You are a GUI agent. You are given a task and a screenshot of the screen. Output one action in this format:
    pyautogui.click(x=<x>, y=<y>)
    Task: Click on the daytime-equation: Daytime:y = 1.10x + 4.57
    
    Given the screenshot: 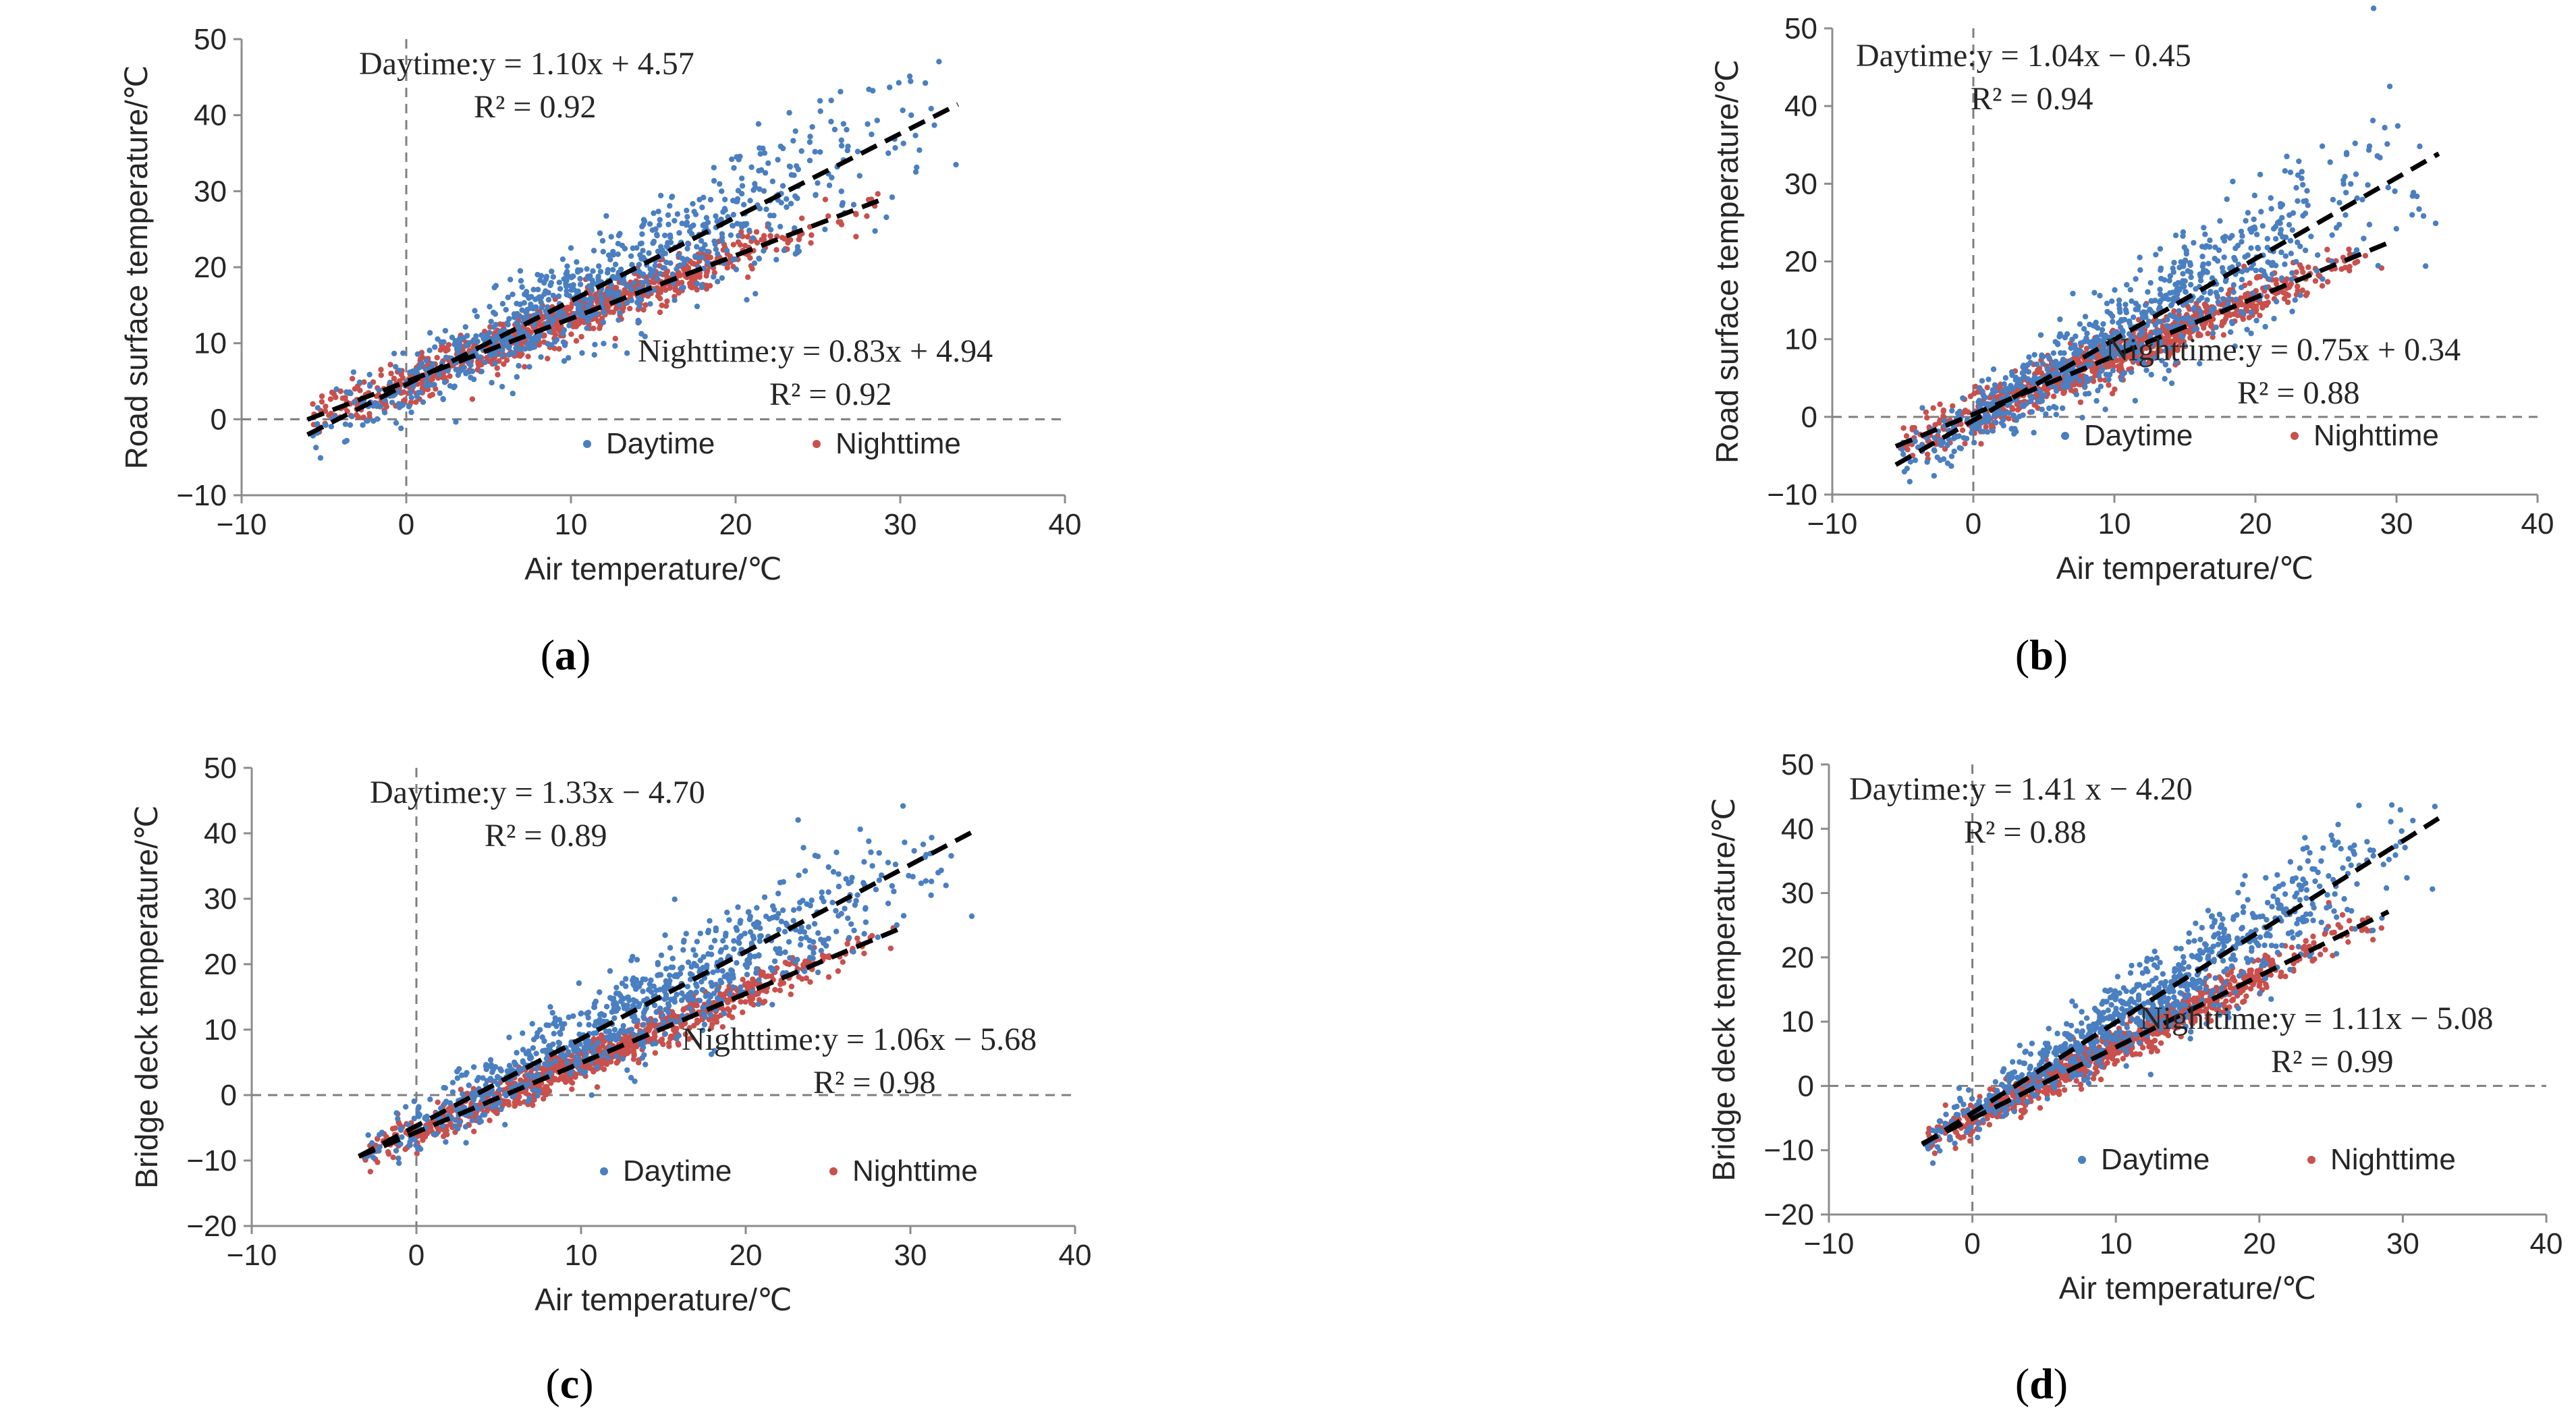 What is the action you would take?
    pyautogui.click(x=526, y=64)
    